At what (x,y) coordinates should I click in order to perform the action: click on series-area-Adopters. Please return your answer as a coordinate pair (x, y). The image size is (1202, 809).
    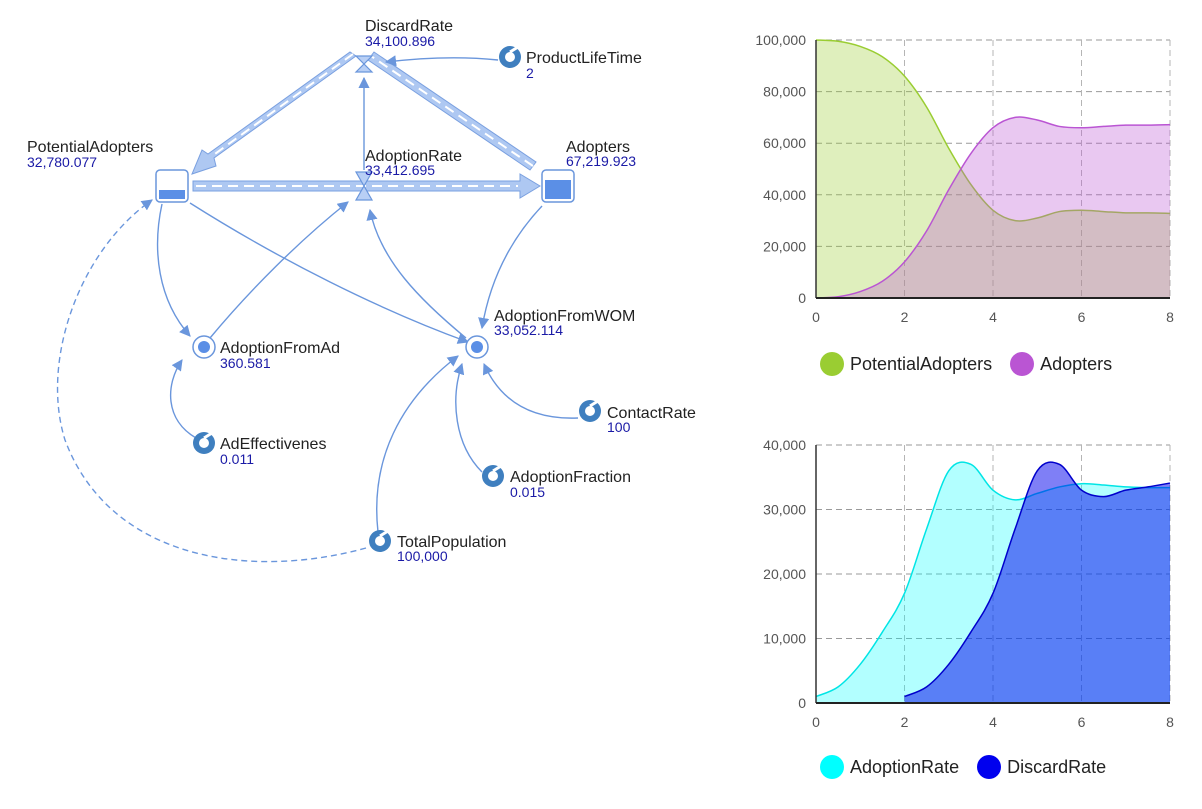
    Looking at the image, I should click on (993, 207).